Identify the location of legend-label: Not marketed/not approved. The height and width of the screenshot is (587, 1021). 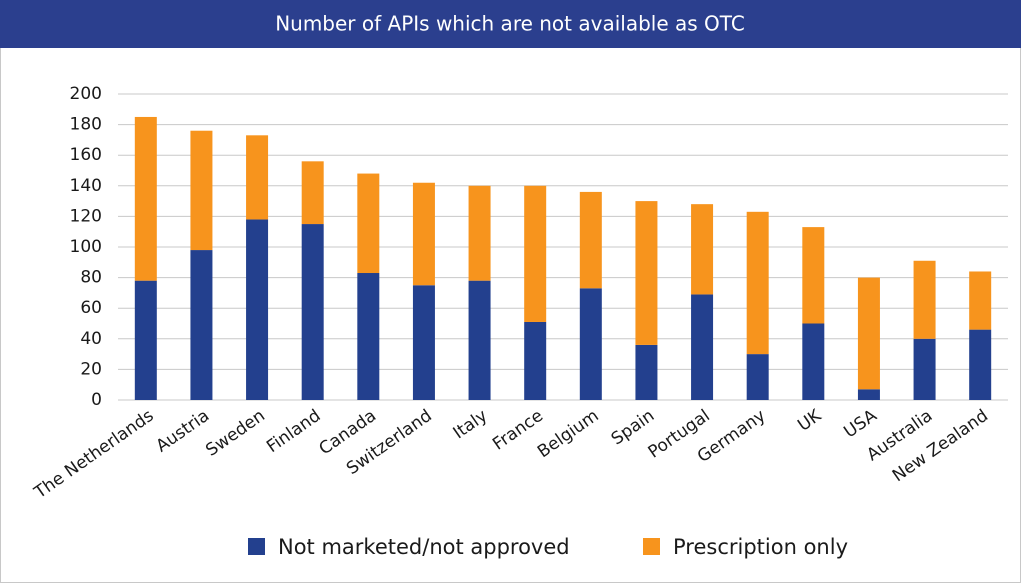
(424, 547).